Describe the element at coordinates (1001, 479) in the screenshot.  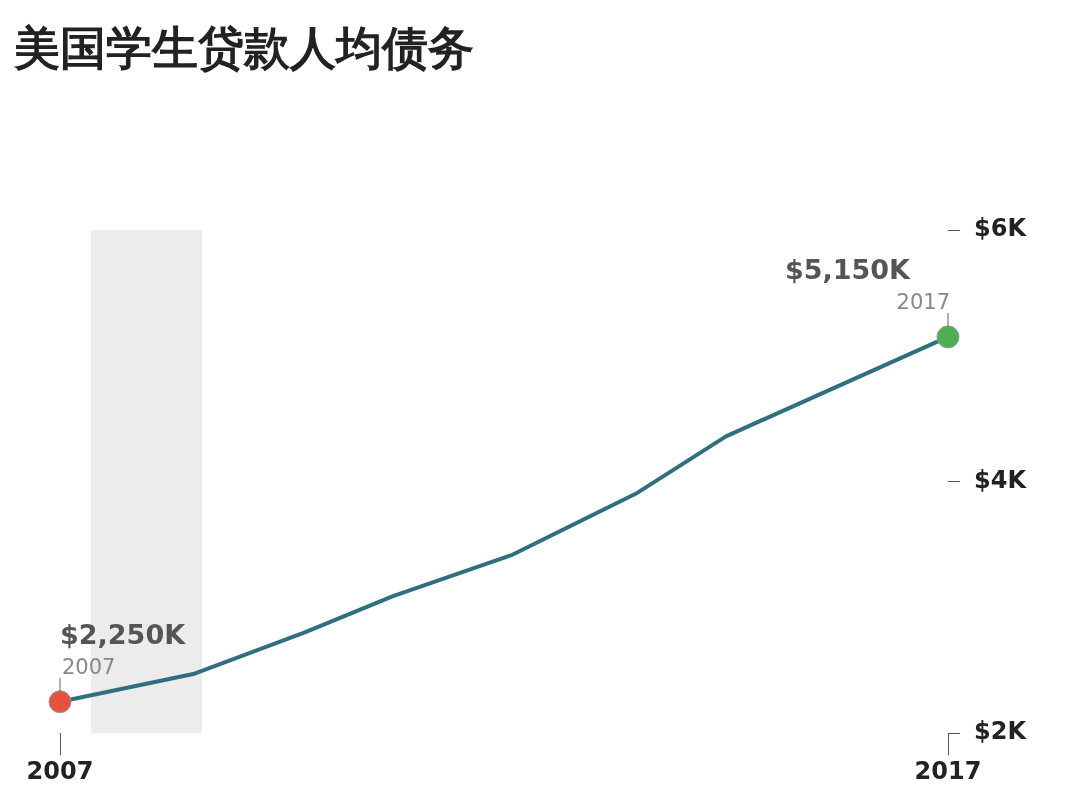
I see `y-tick-label: $4K` at that location.